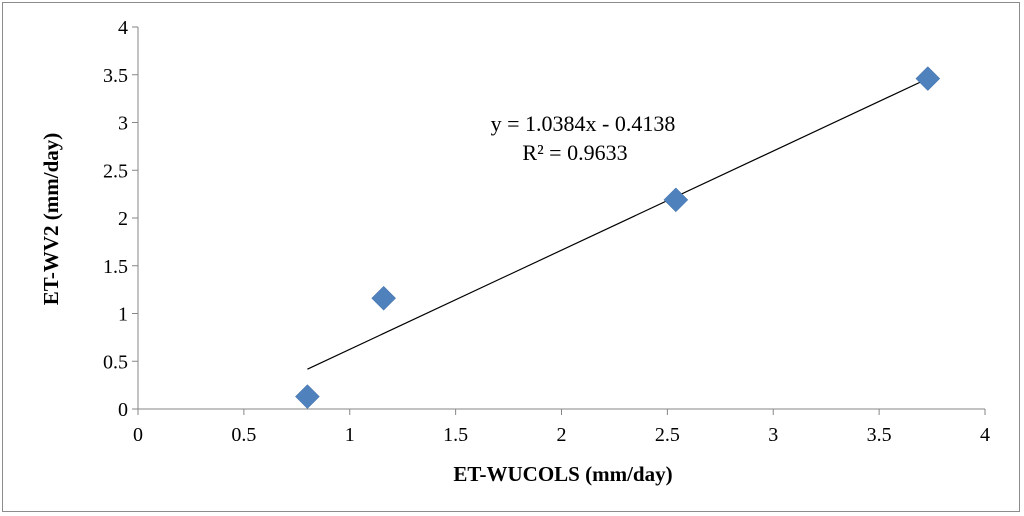 The image size is (1024, 516). Describe the element at coordinates (879, 435) in the screenshot. I see `x-tick-label: 3.5` at that location.